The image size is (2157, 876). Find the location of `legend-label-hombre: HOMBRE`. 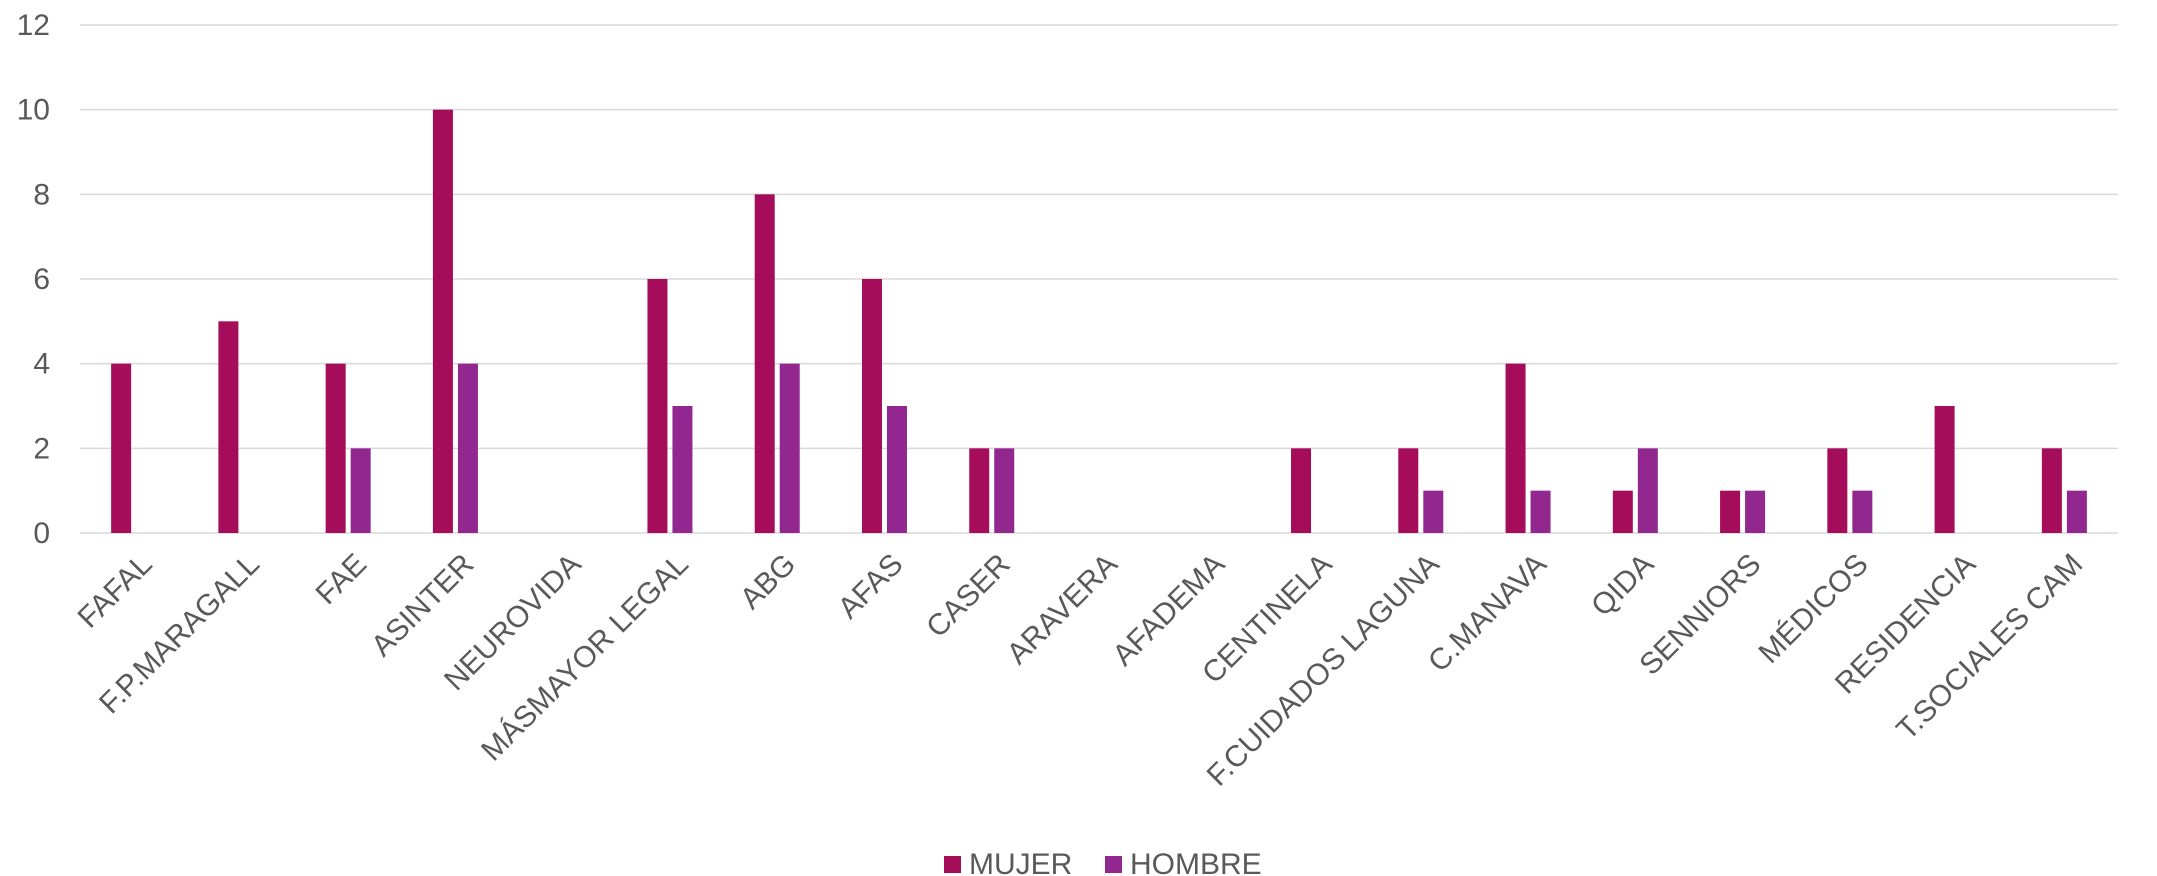

legend-label-hombre: HOMBRE is located at coordinates (1196, 862).